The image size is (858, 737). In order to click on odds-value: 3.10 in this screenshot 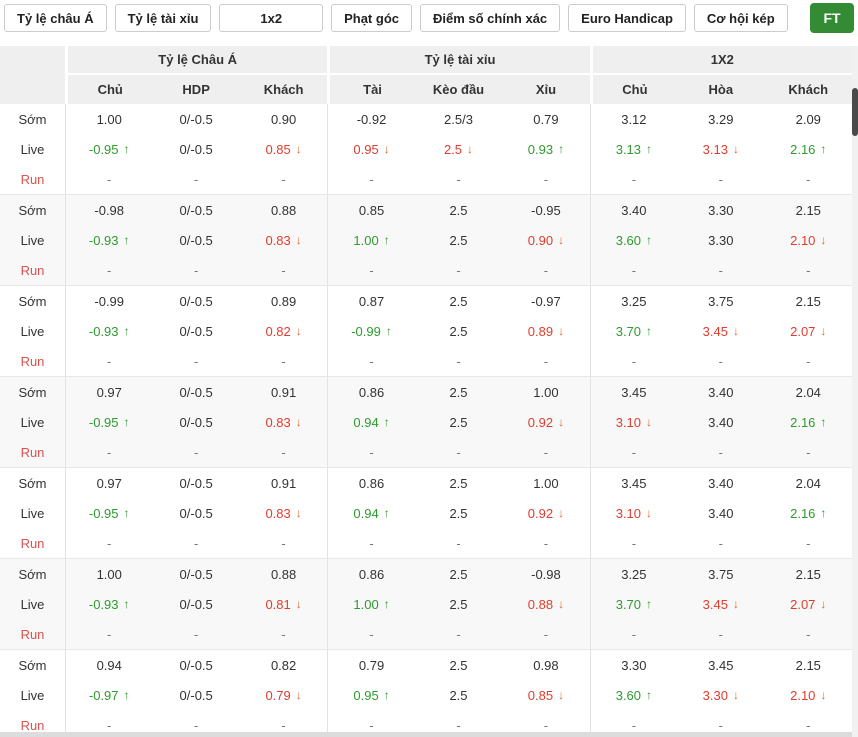, I will do `click(628, 513)`.